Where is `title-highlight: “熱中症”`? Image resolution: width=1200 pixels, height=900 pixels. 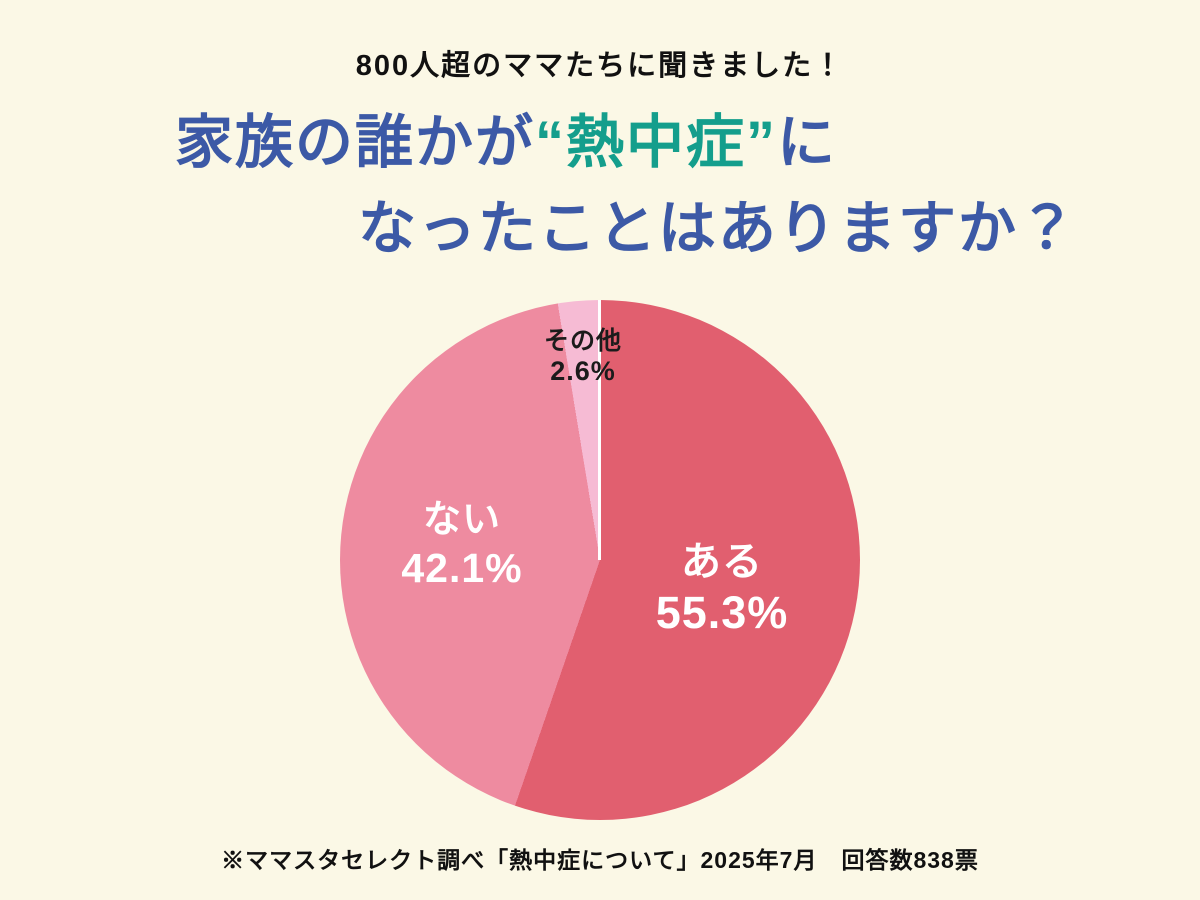 title-highlight: “熱中症” is located at coordinates (656, 142).